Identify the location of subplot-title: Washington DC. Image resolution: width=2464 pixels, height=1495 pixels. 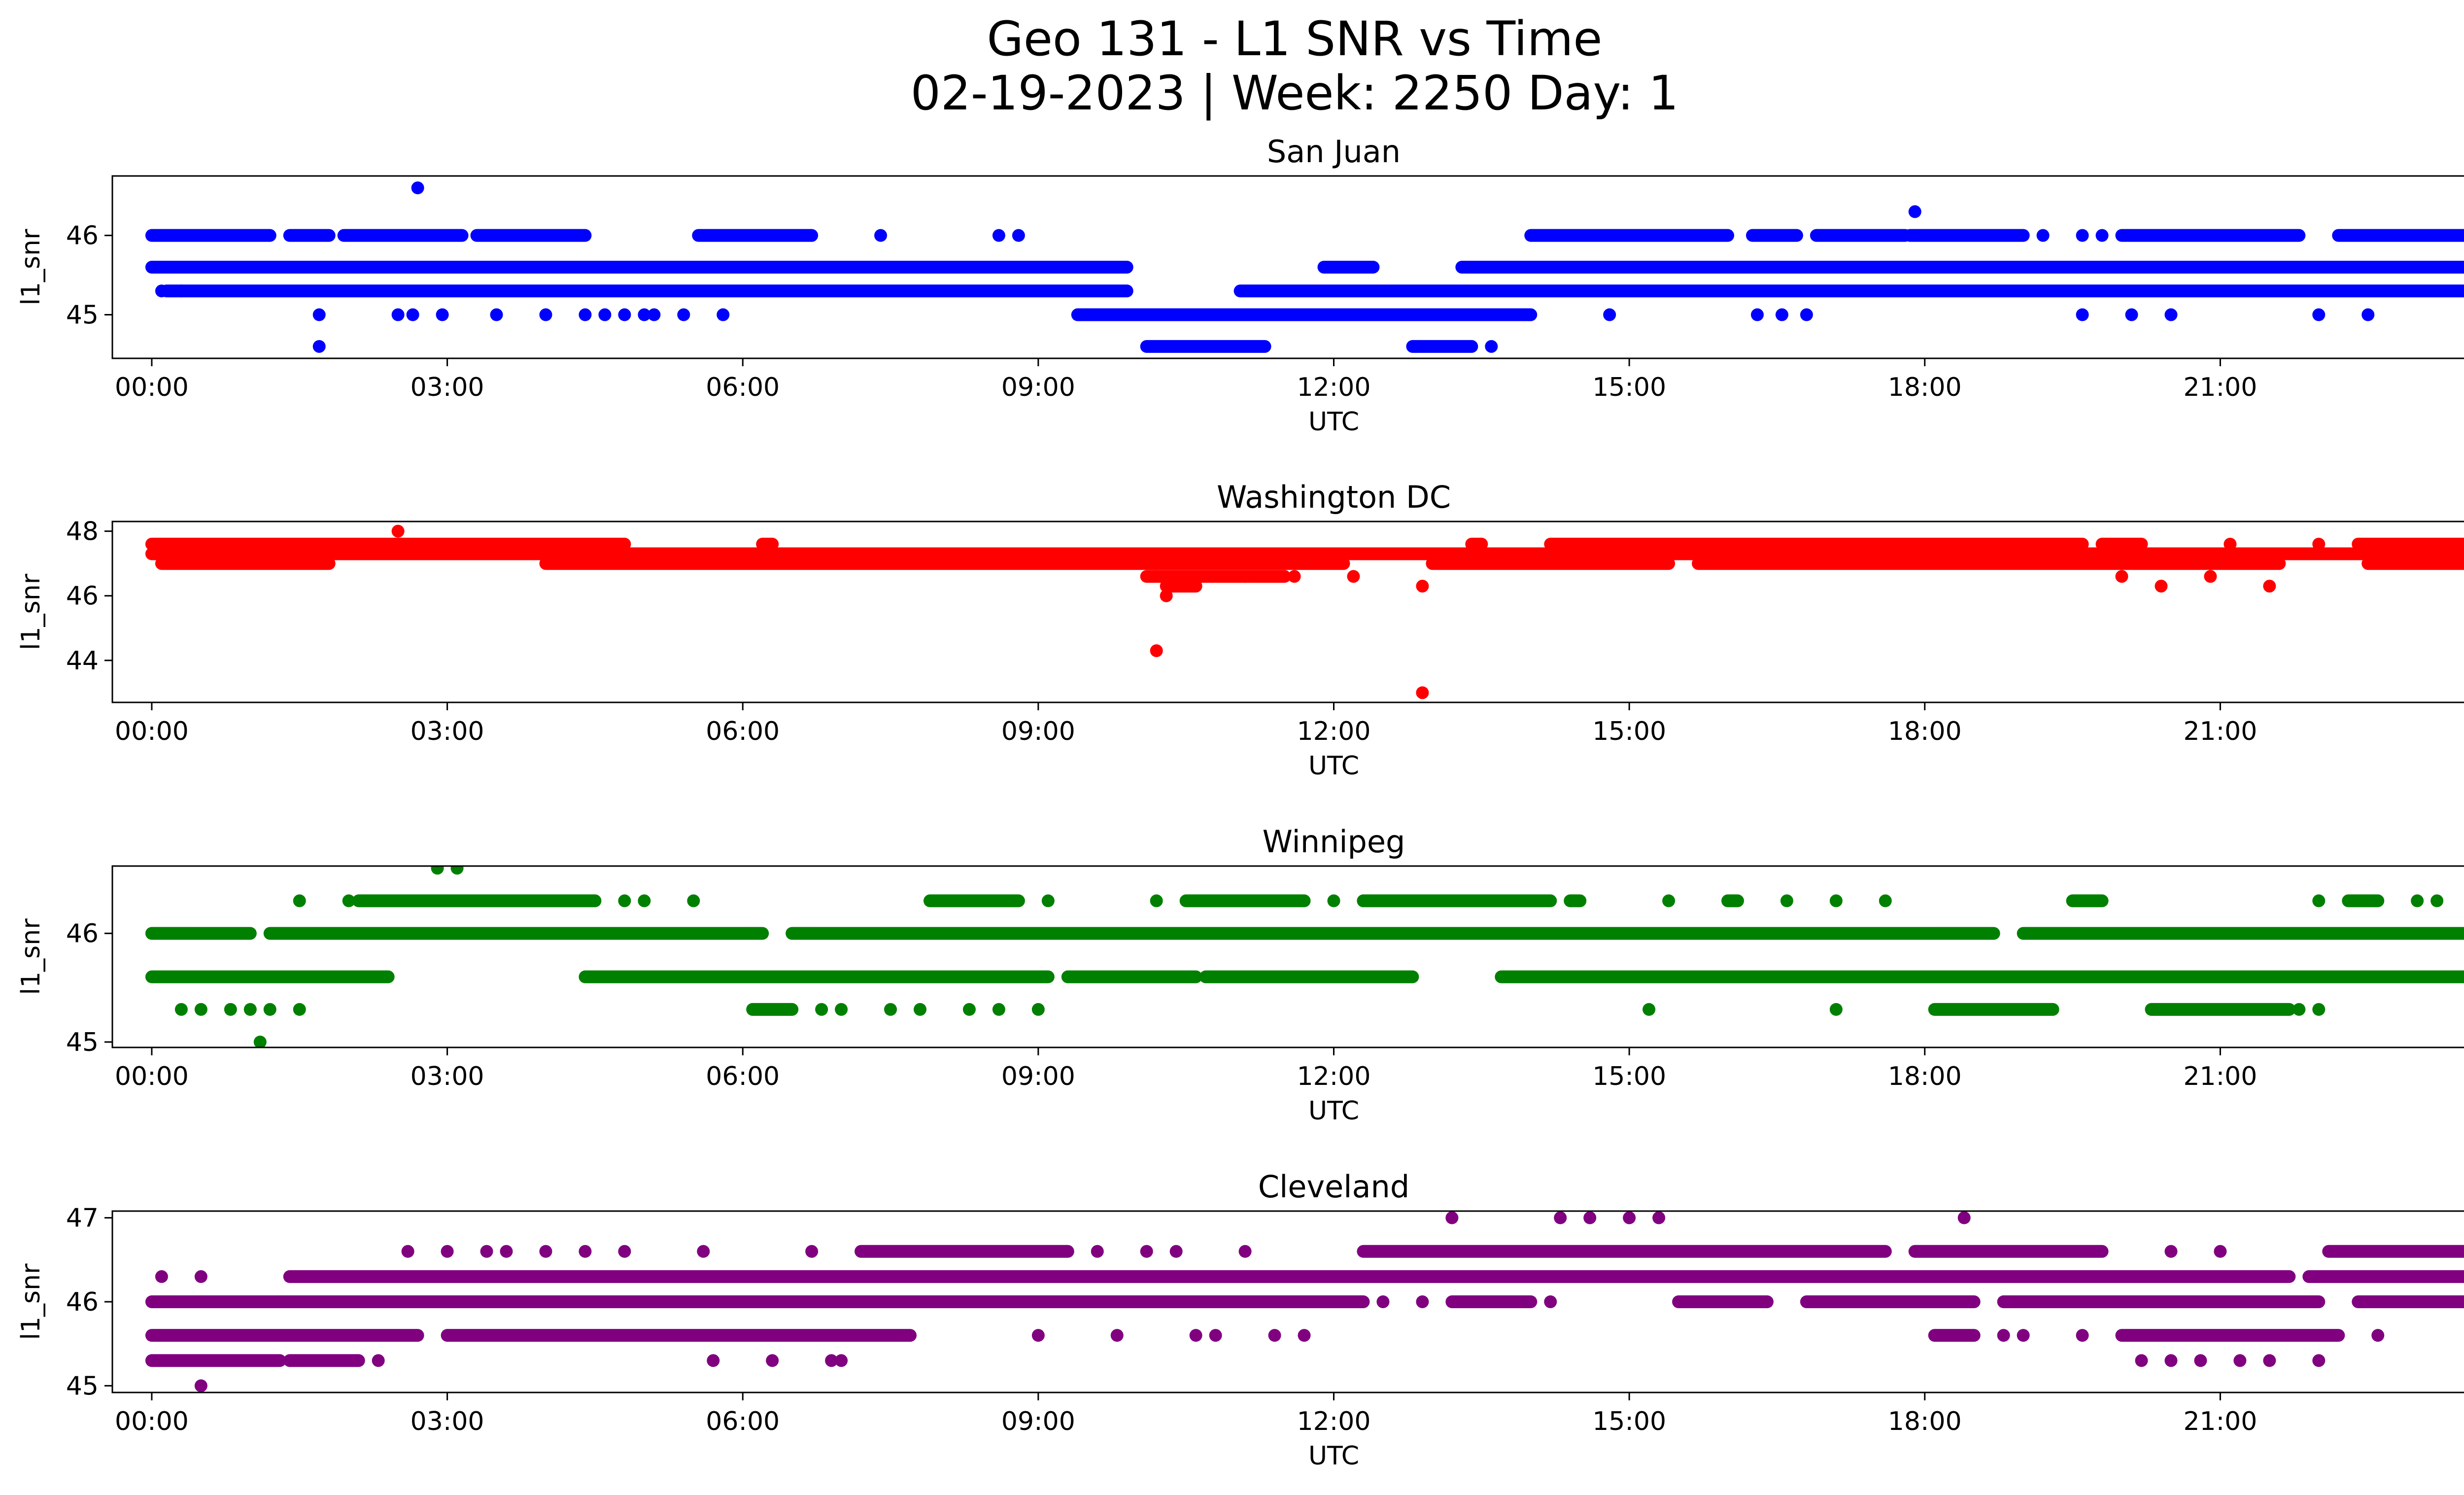
(1334, 497).